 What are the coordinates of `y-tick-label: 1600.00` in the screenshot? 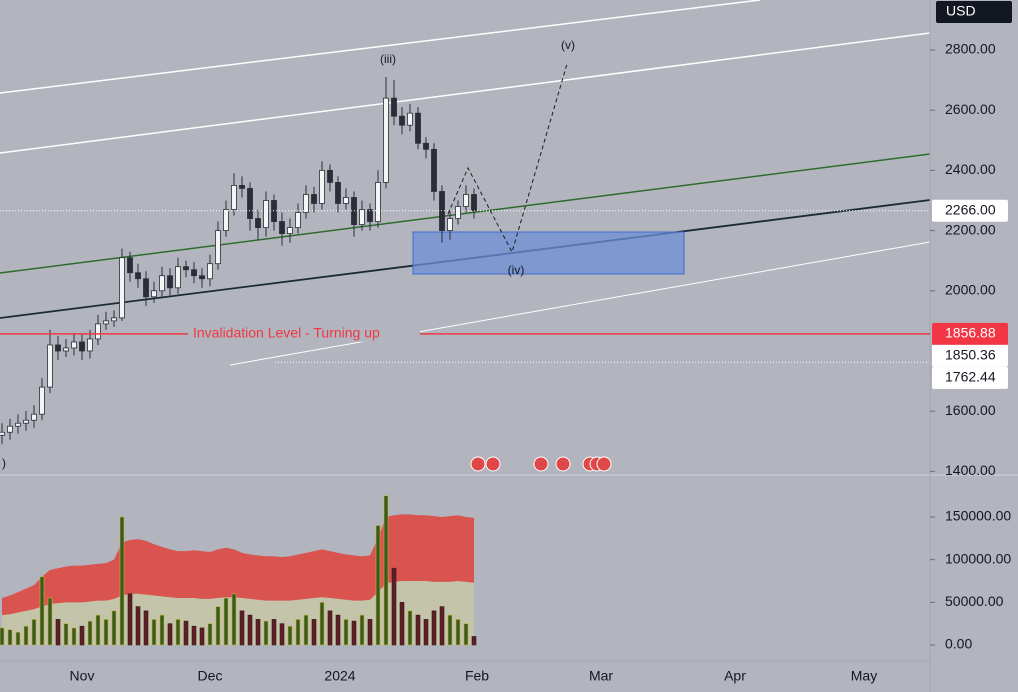 It's located at (970, 410).